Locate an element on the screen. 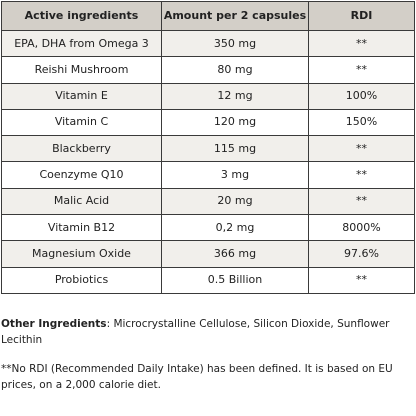 This screenshot has height=416, width=416. amount-cell: 366 mg is located at coordinates (235, 254).